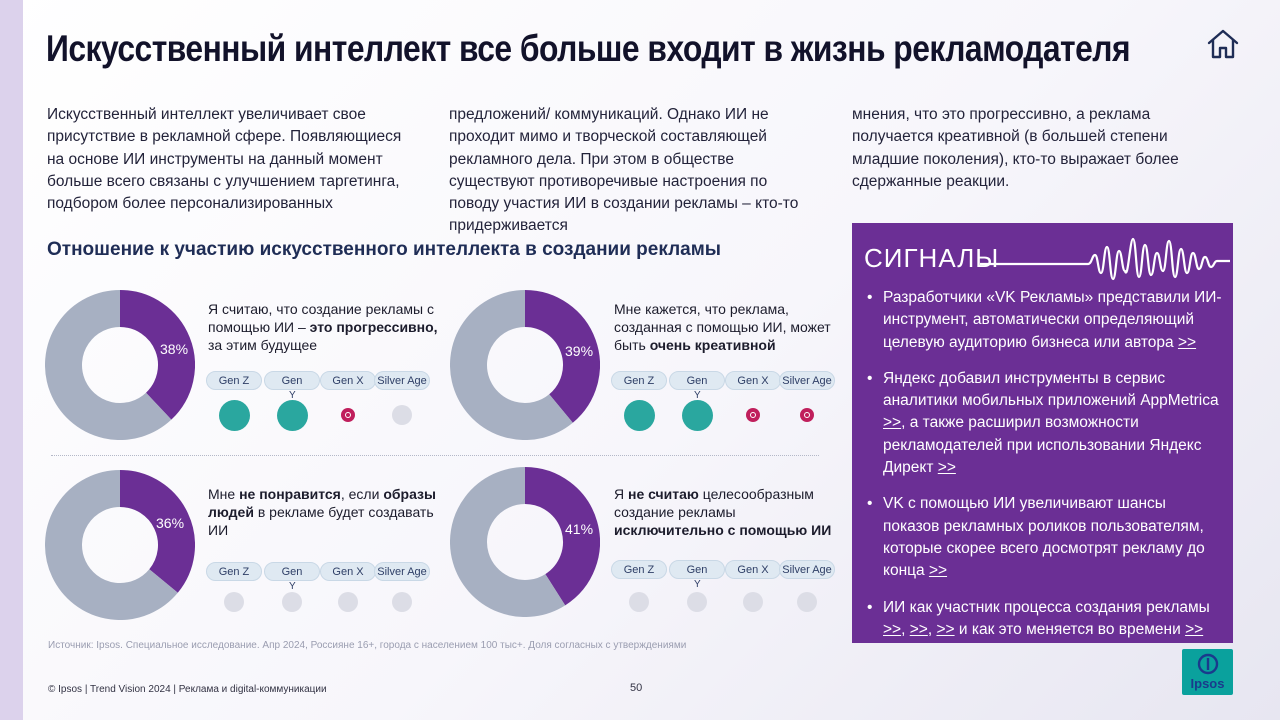 This screenshot has width=1280, height=720. I want to click on ipsos-logo: Ipsos, so click(1207, 672).